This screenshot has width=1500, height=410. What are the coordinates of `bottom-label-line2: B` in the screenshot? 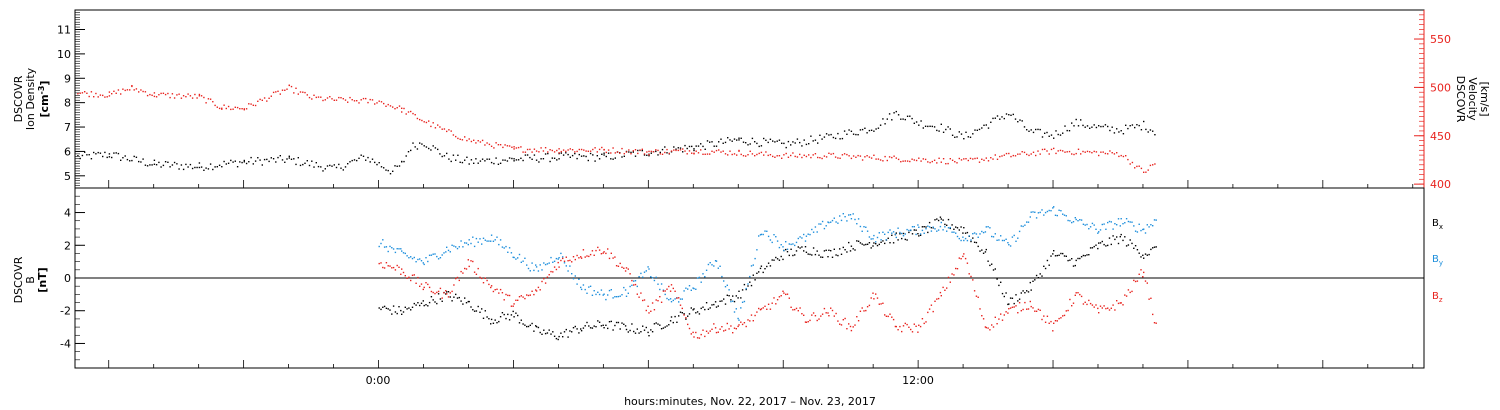 It's located at (30, 280).